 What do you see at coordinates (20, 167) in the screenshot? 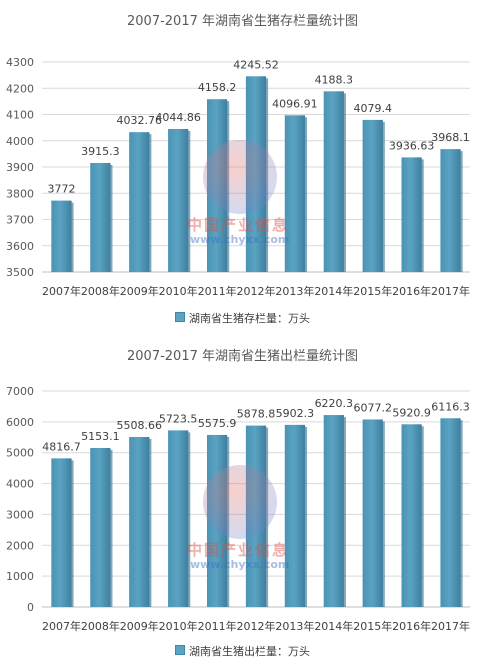
I see `y-tick-label: 3900` at bounding box center [20, 167].